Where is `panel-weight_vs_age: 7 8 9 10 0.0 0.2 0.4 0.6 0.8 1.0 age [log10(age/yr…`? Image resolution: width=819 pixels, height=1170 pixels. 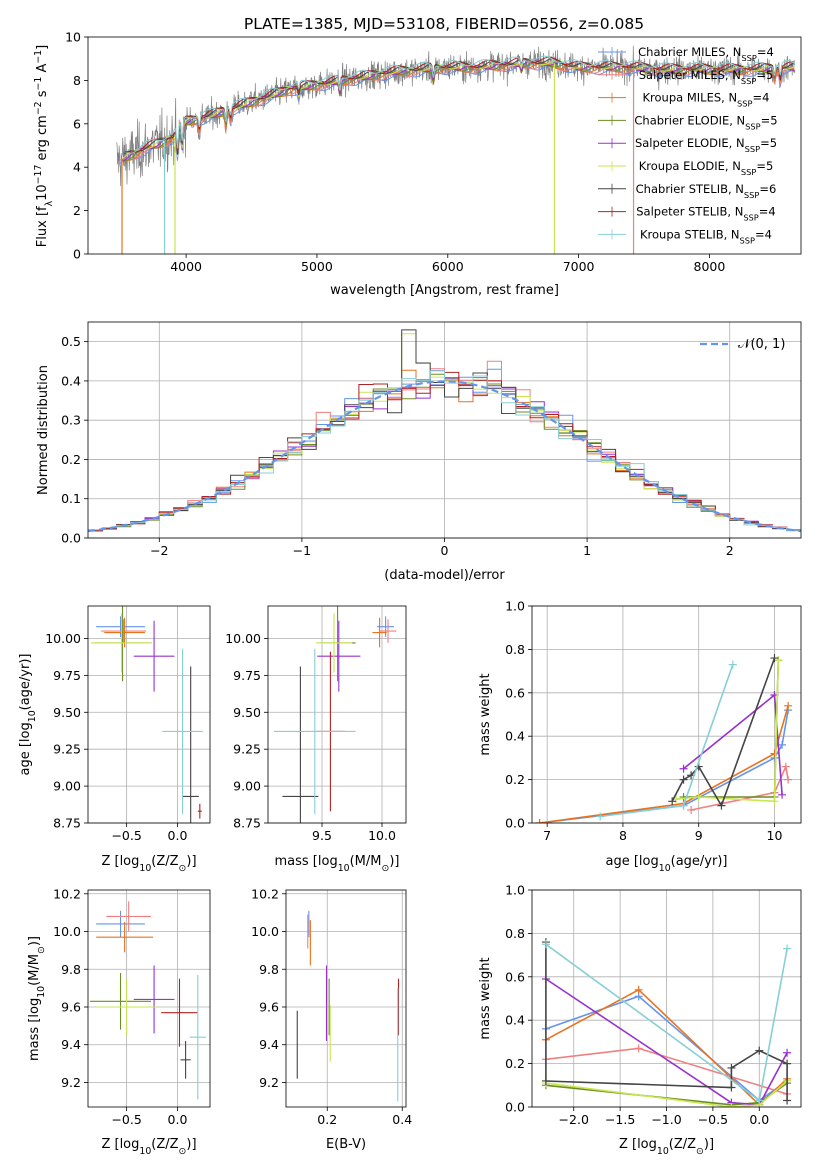
panel-weight_vs_age: 7 8 9 10 0.0 0.2 0.4 0.6 0.8 1.0 age [log10(age/yr… is located at coordinates (640, 736).